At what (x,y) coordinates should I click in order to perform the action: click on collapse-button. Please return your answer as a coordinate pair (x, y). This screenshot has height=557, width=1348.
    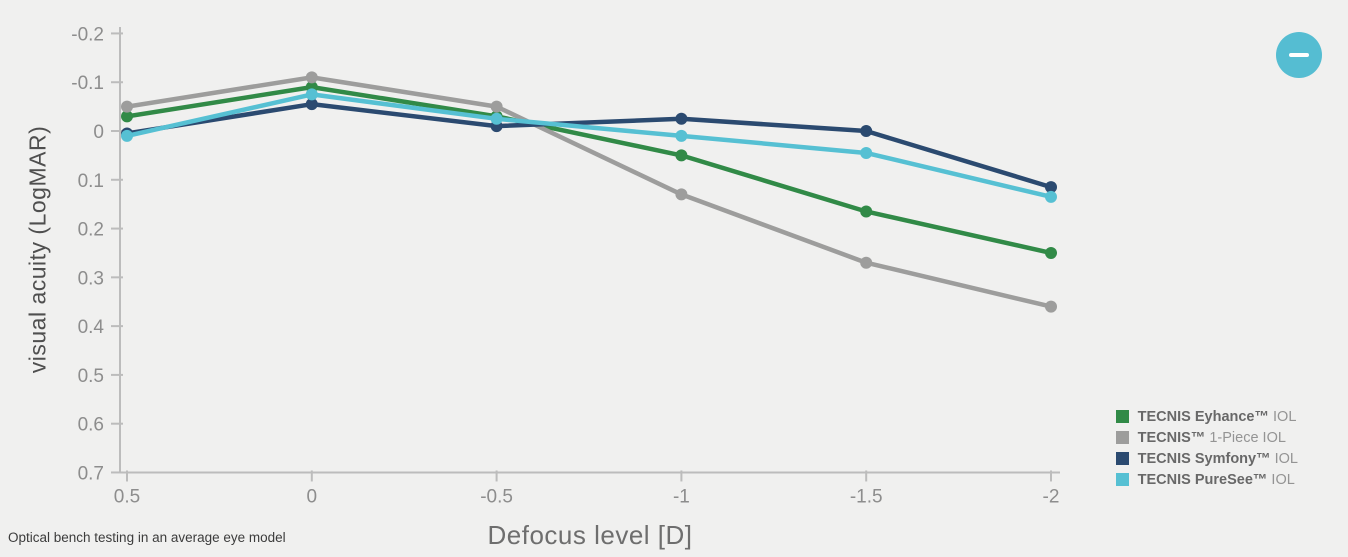
    Looking at the image, I should click on (1299, 55).